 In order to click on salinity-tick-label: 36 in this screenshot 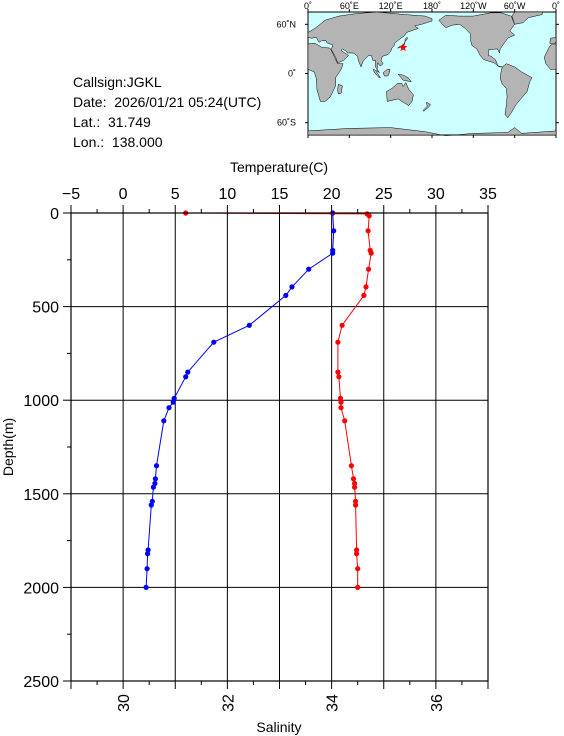, I will do `click(437, 703)`.